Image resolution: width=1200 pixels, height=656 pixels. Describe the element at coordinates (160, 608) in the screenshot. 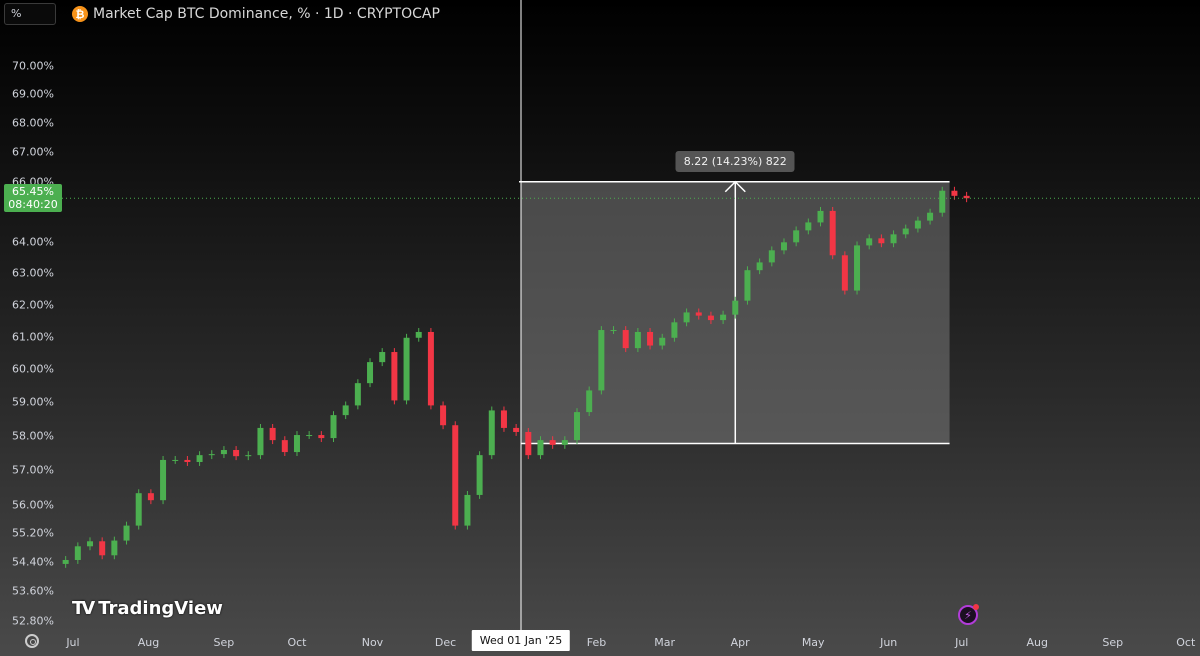

I see `tradingview-logo-text: TradingView` at that location.